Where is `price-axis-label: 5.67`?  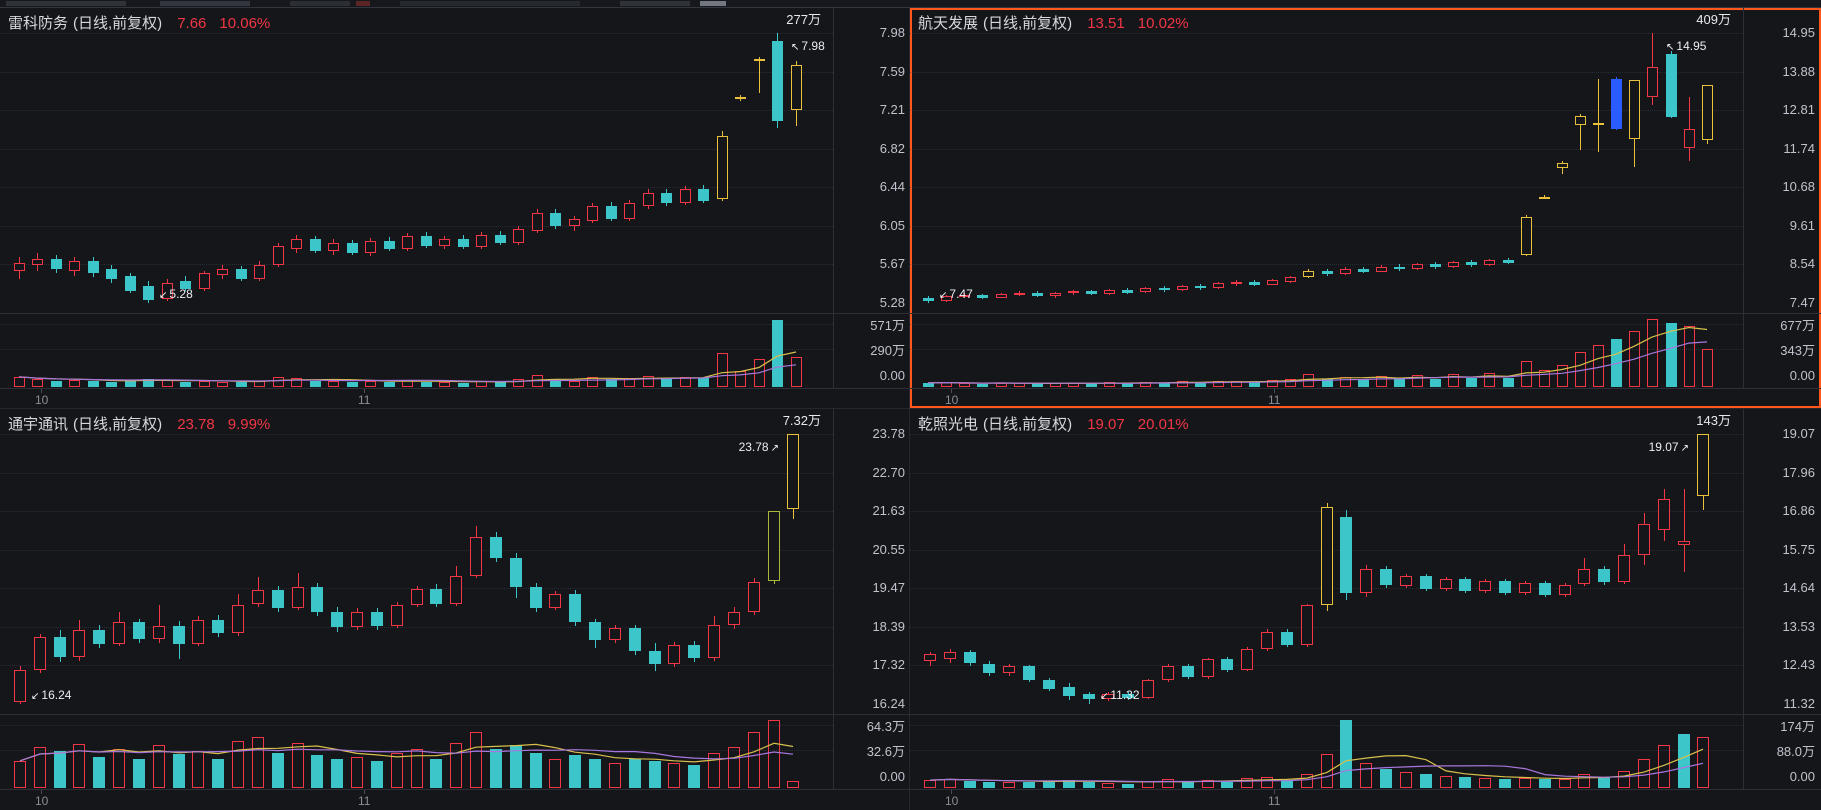 price-axis-label: 5.67 is located at coordinates (892, 264).